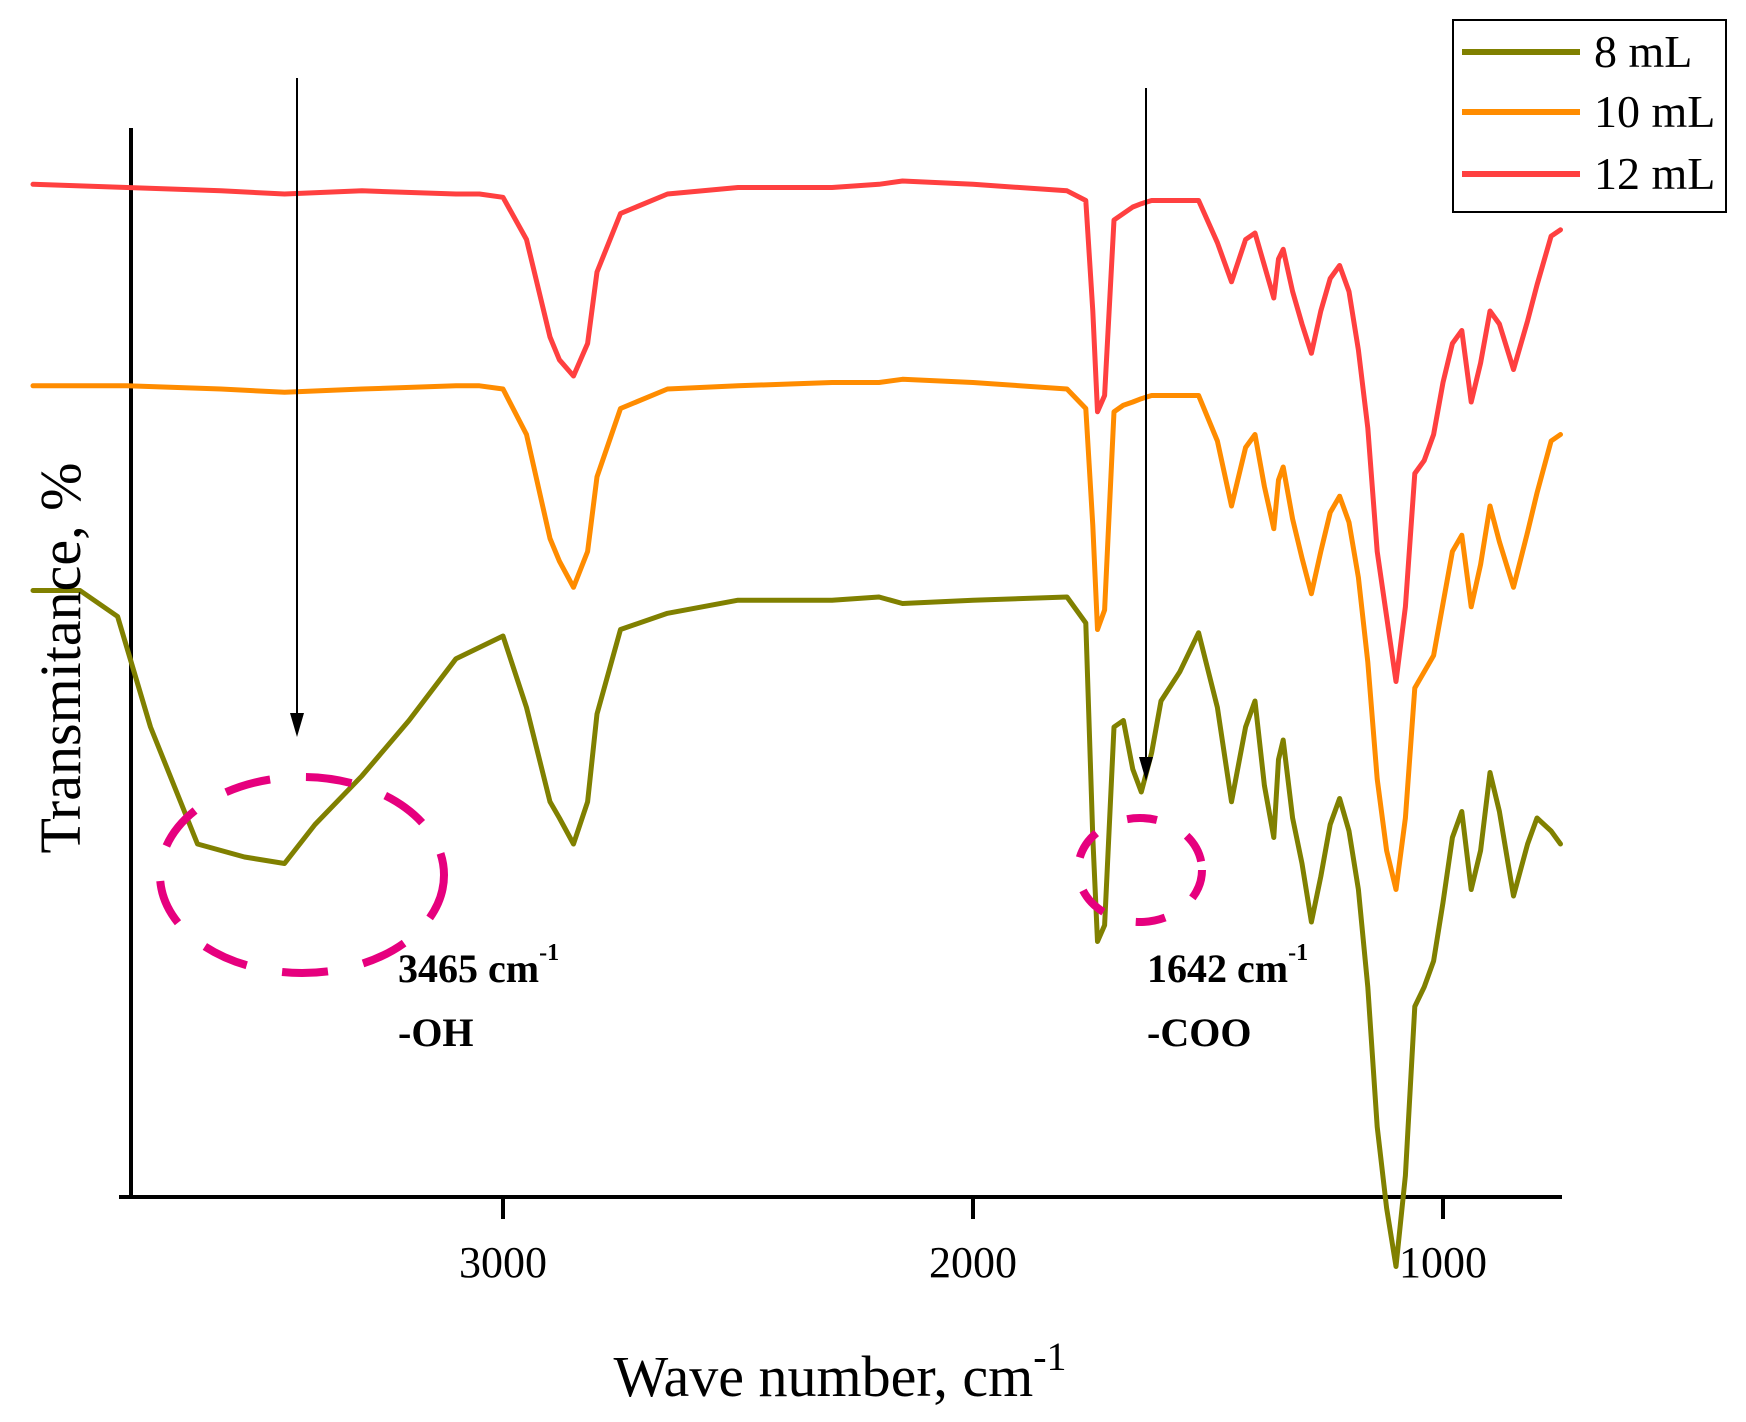  I want to click on legend-label-12-ml: 12 mL, so click(1654, 173).